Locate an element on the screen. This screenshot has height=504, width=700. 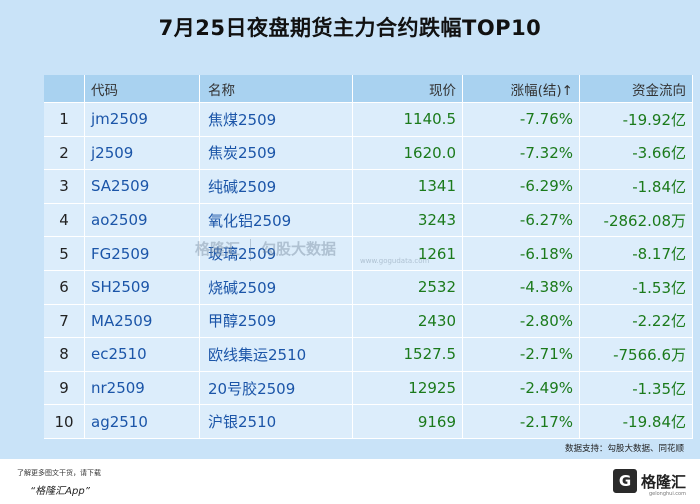
contract-code-cell: ao2509 is located at coordinates (142, 220).